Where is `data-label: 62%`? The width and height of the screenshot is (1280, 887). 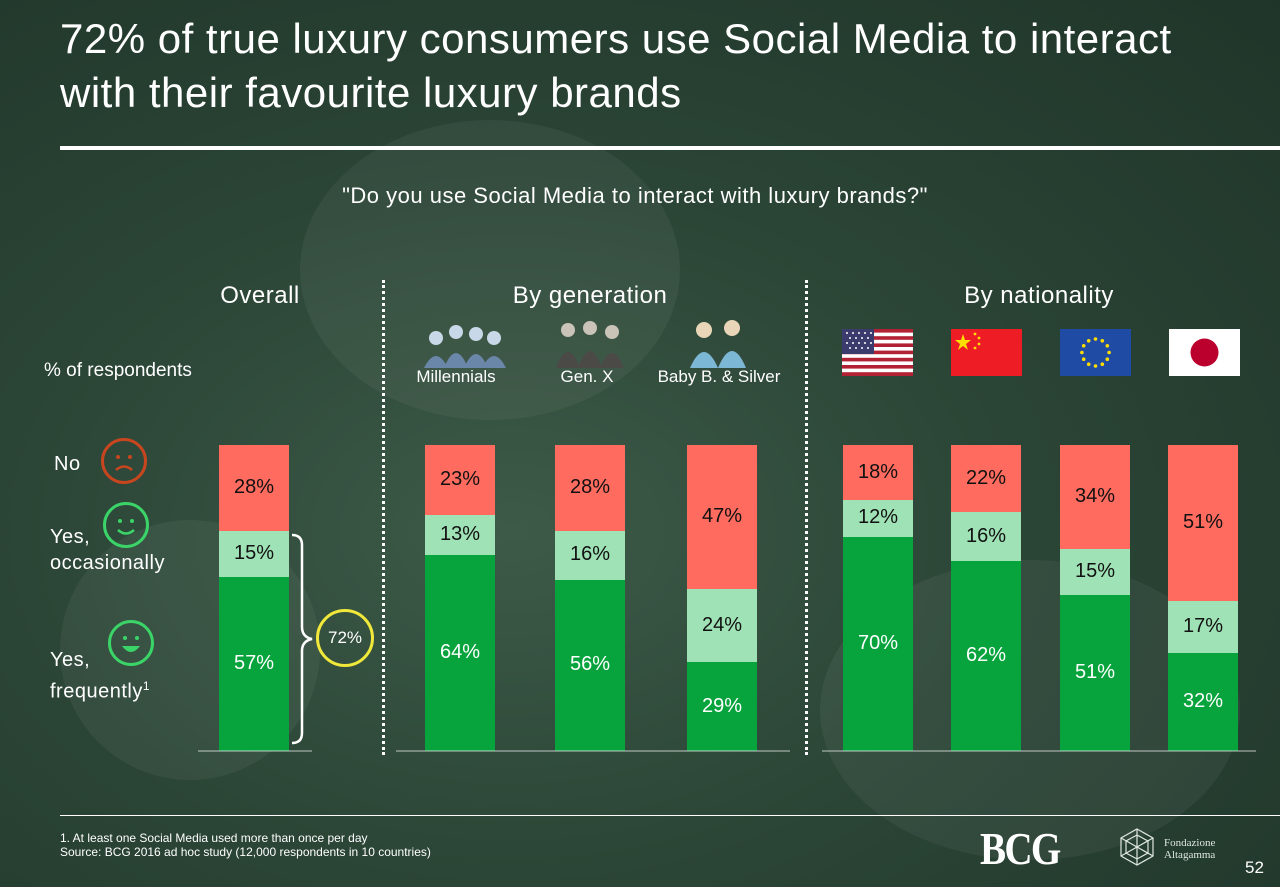 data-label: 62% is located at coordinates (986, 655).